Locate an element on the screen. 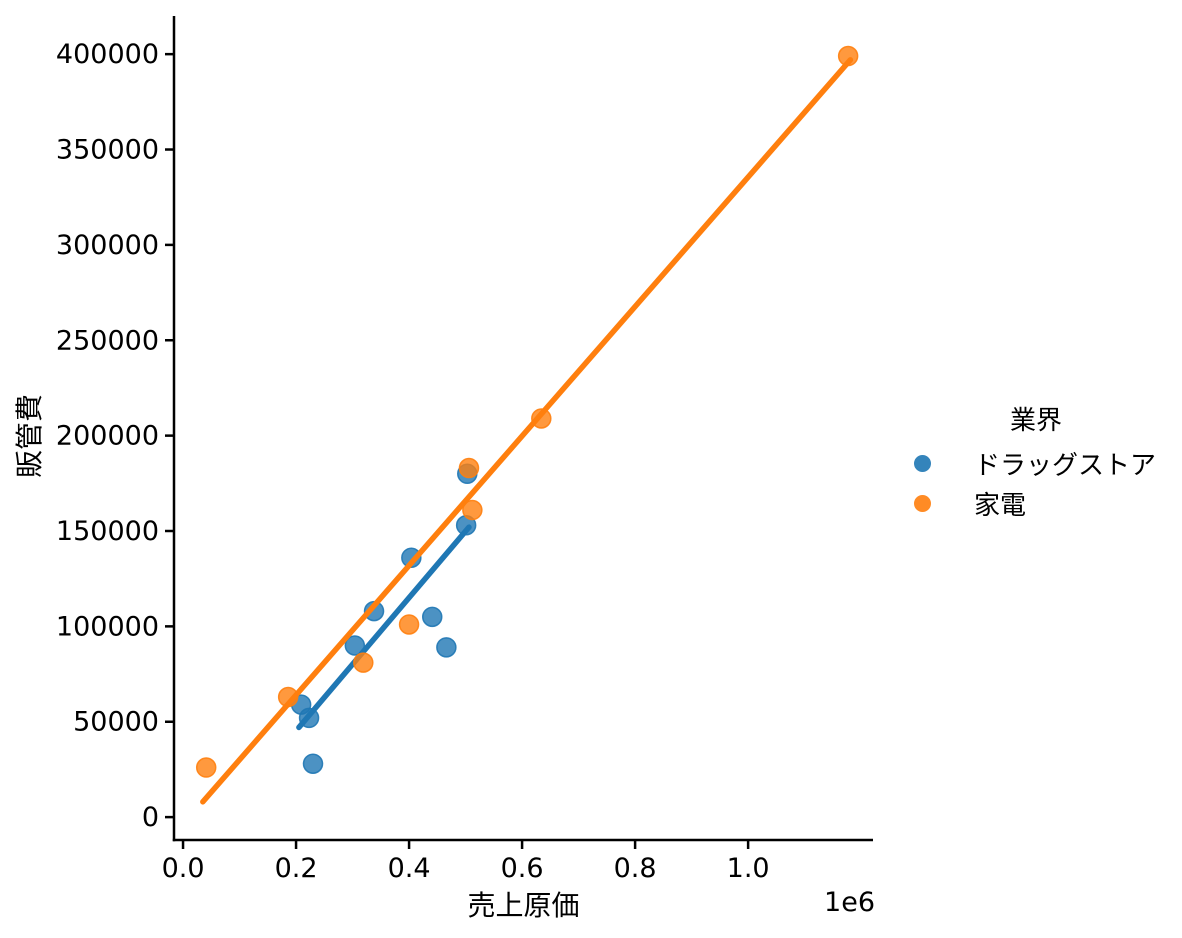 This screenshot has height=938, width=1182. y-tick-label: 200000 is located at coordinates (107, 436).